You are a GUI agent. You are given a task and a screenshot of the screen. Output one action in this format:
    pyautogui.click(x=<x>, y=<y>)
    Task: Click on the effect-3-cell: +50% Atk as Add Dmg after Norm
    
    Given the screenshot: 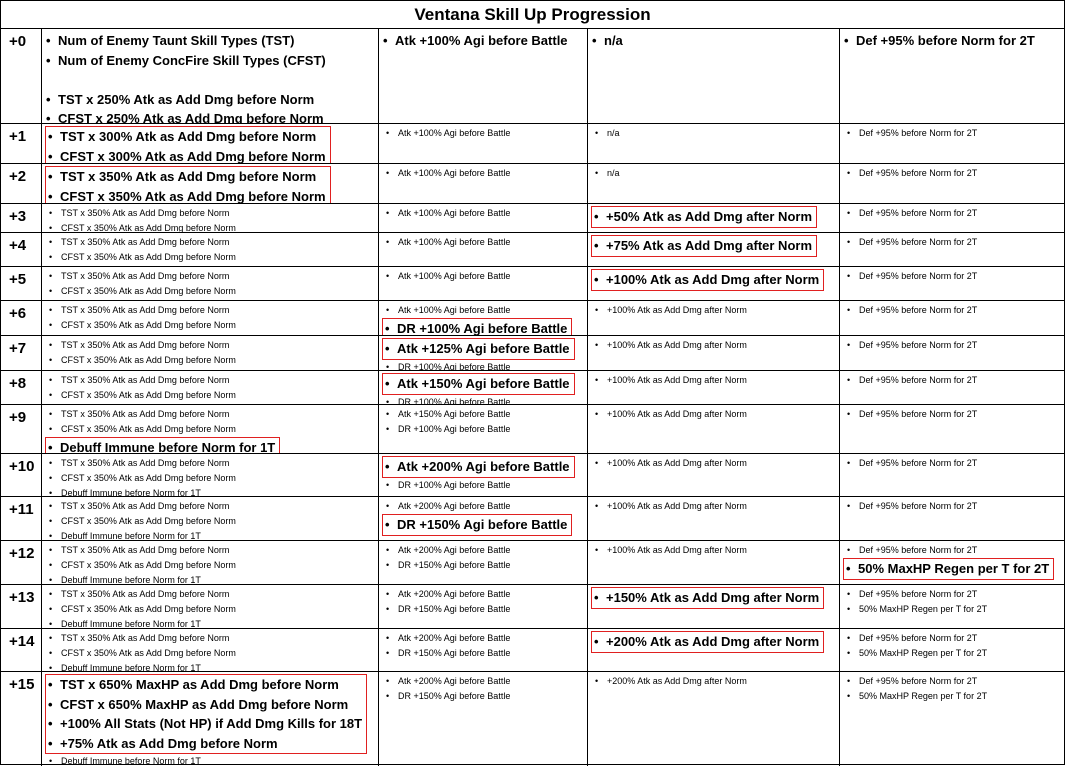 What is the action you would take?
    pyautogui.click(x=714, y=218)
    